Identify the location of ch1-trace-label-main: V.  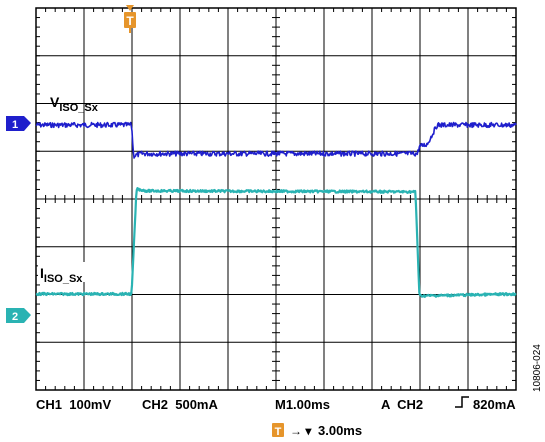
(55, 102).